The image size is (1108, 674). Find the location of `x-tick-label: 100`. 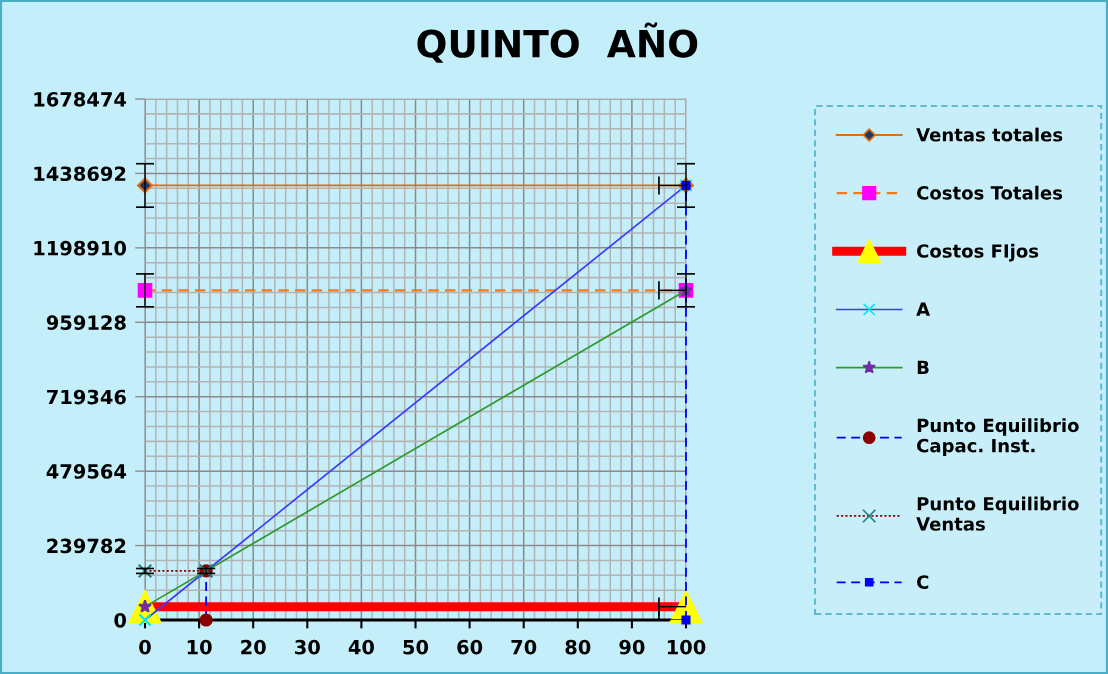

x-tick-label: 100 is located at coordinates (686, 647).